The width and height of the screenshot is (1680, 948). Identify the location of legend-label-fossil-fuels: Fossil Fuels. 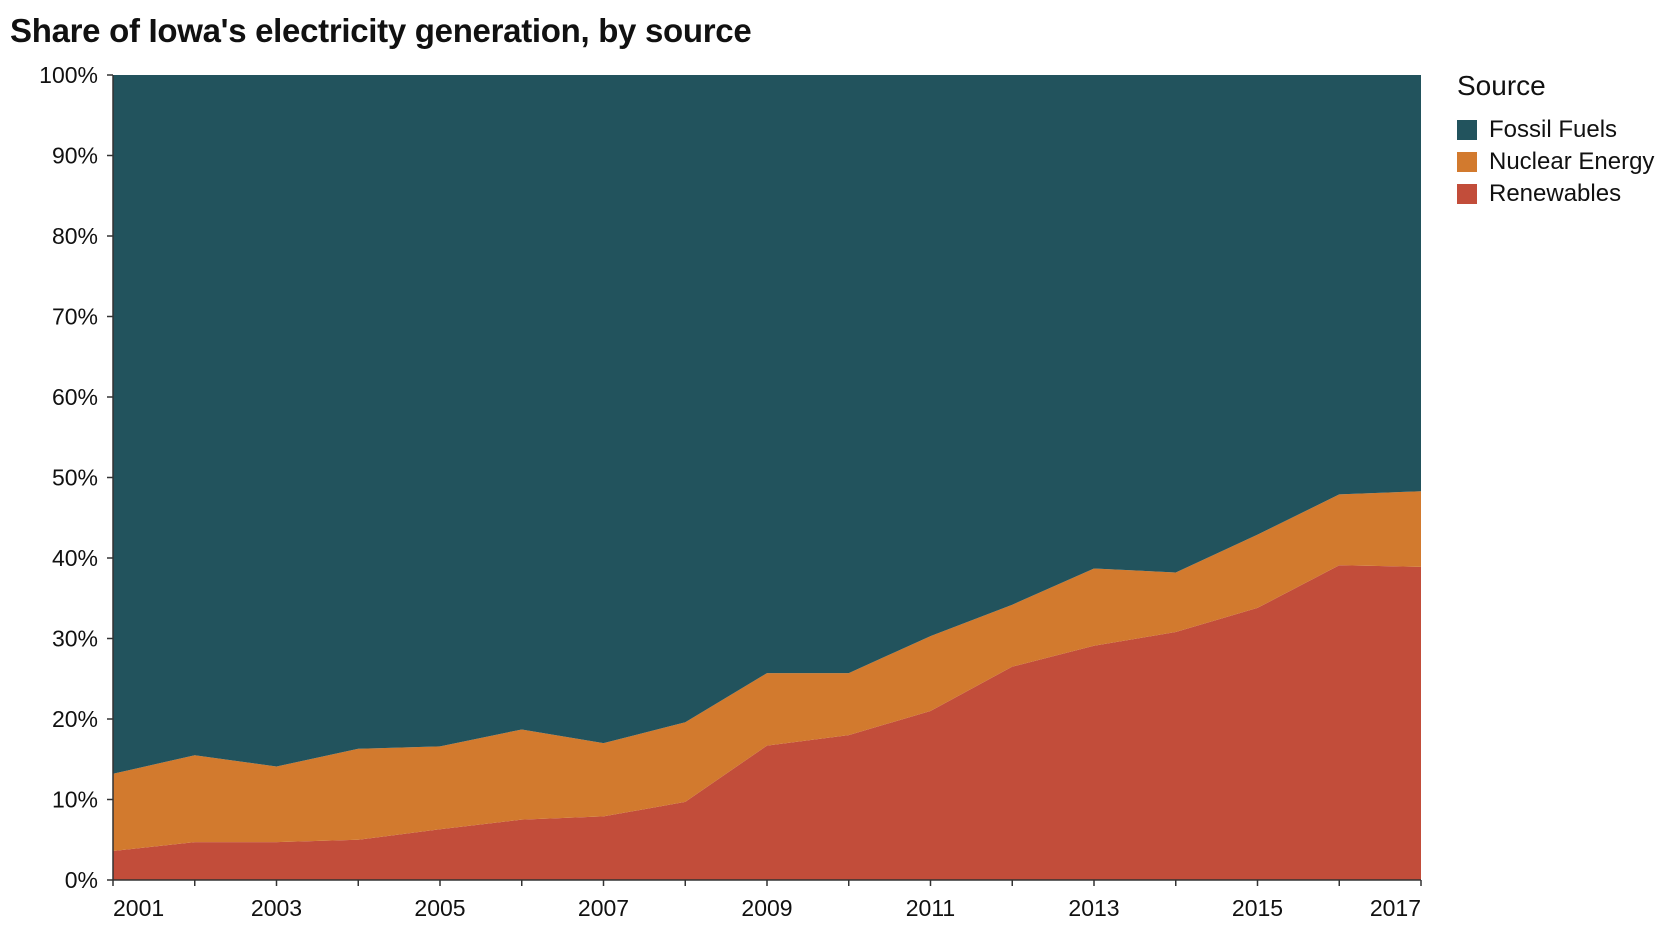
(1553, 129).